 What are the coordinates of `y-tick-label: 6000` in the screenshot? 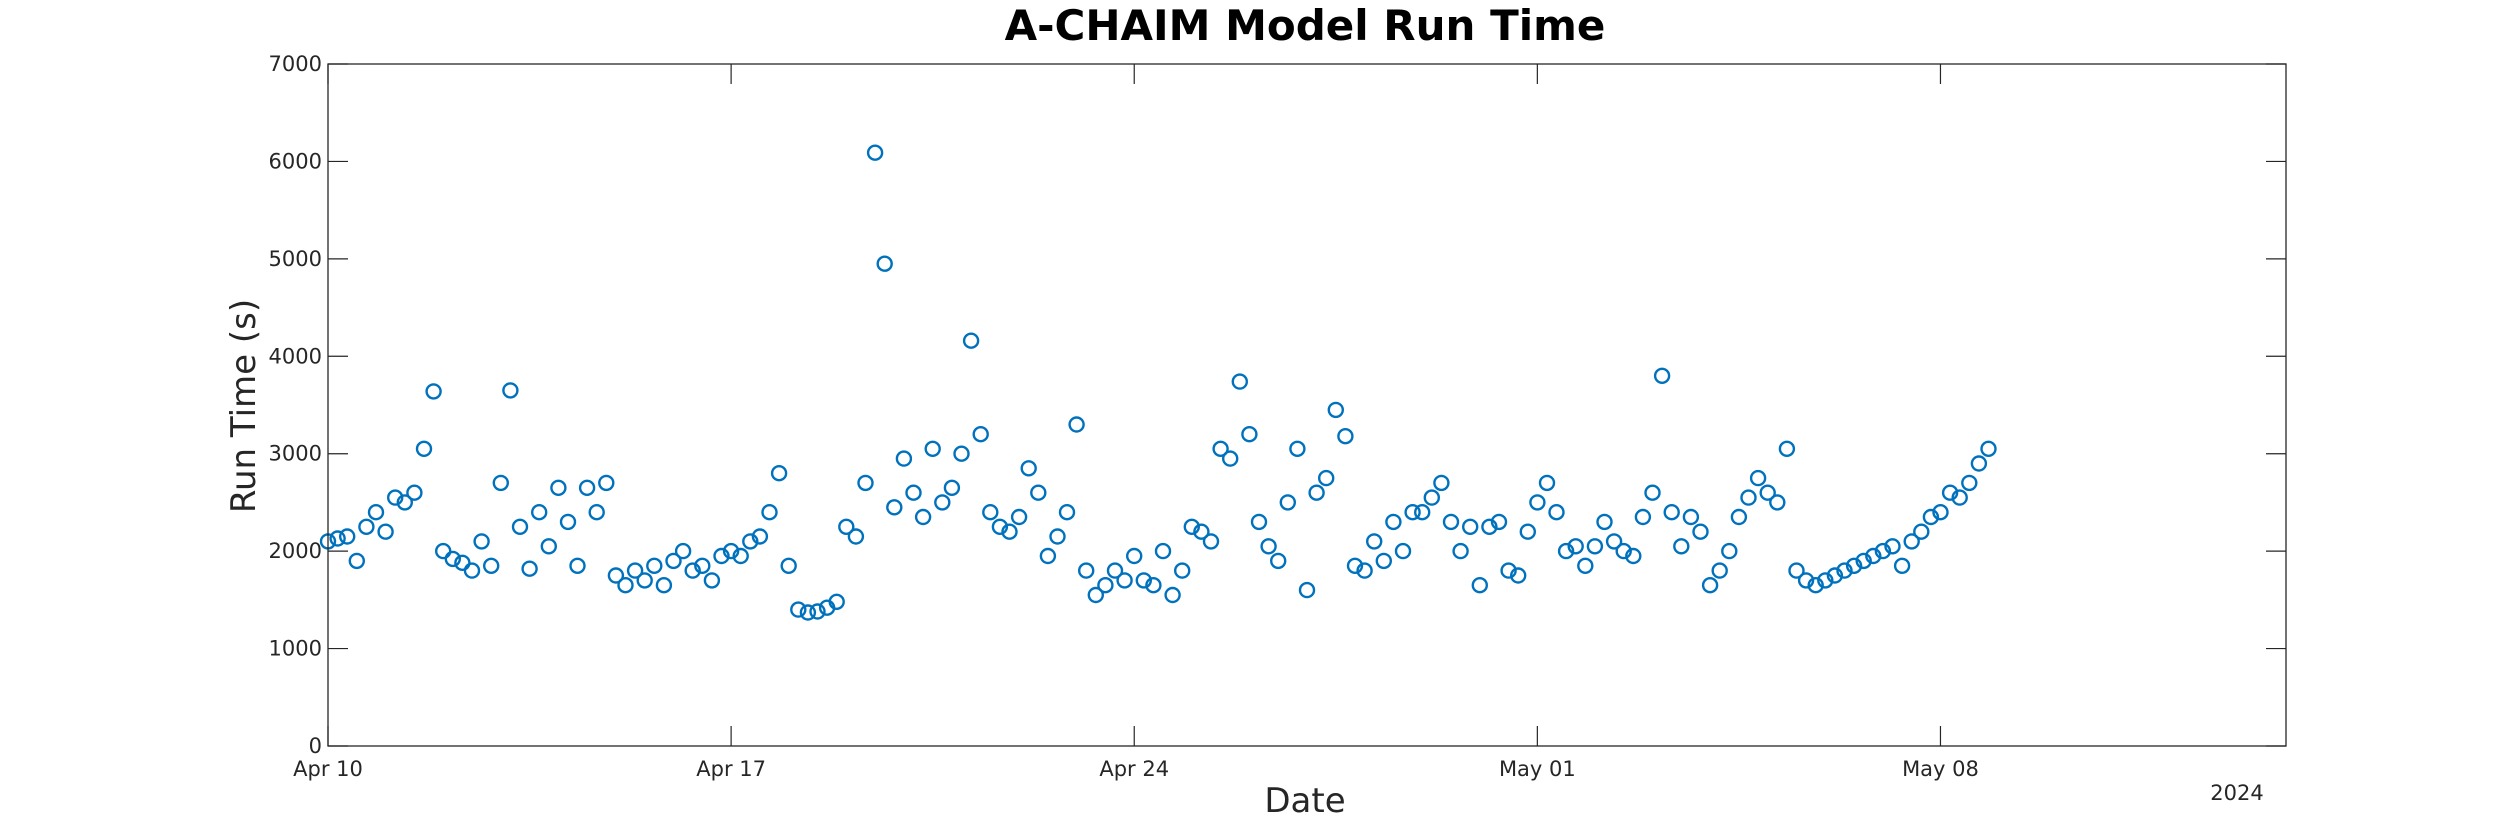 It's located at (295, 161).